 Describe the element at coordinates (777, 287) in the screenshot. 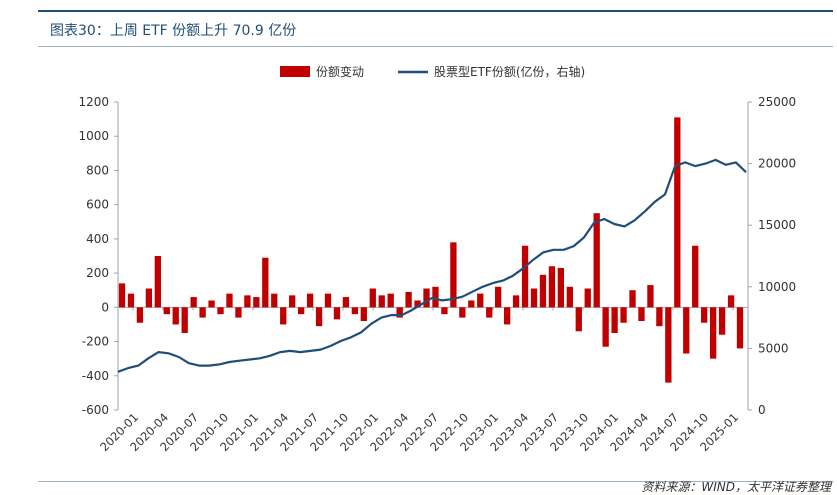

I see `right-tick-label: 10000` at that location.